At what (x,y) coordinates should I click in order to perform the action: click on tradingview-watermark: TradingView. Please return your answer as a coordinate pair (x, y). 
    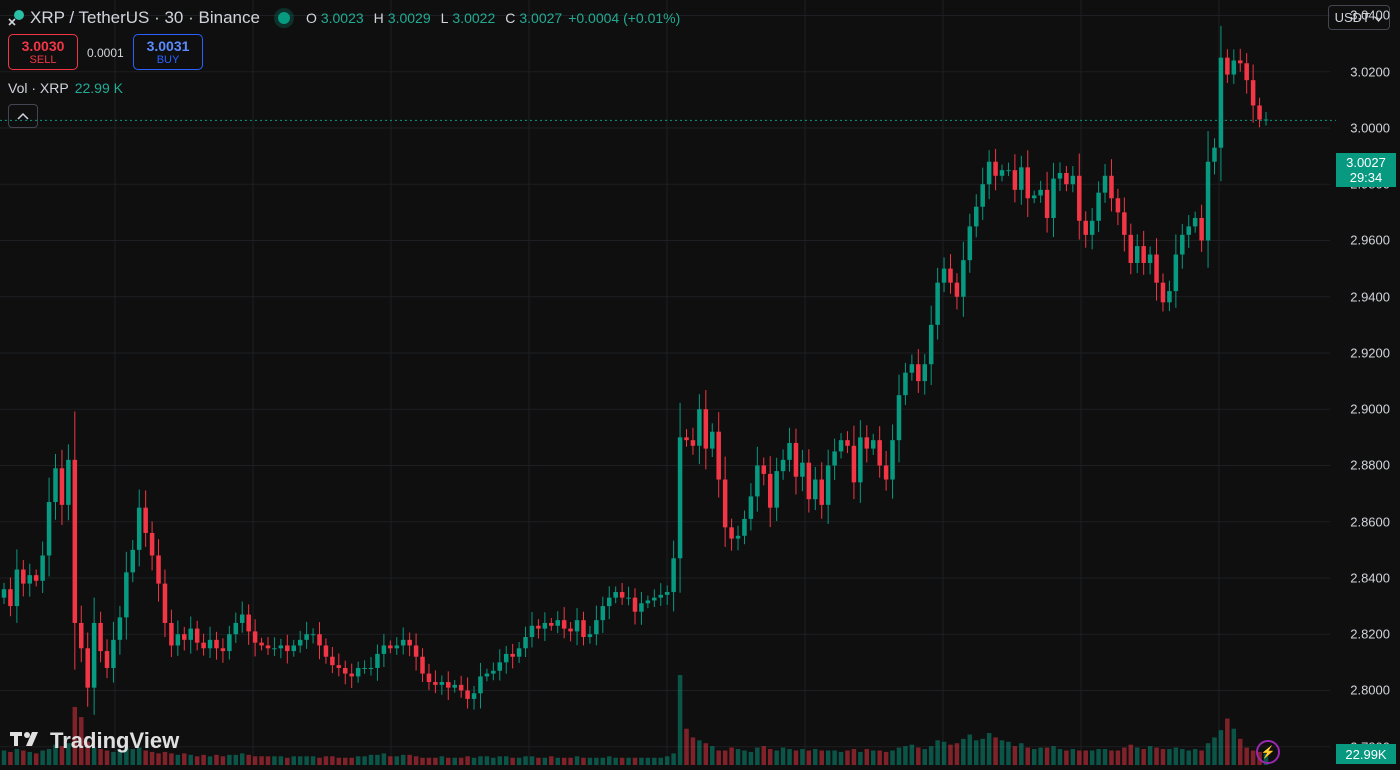
    Looking at the image, I should click on (94, 741).